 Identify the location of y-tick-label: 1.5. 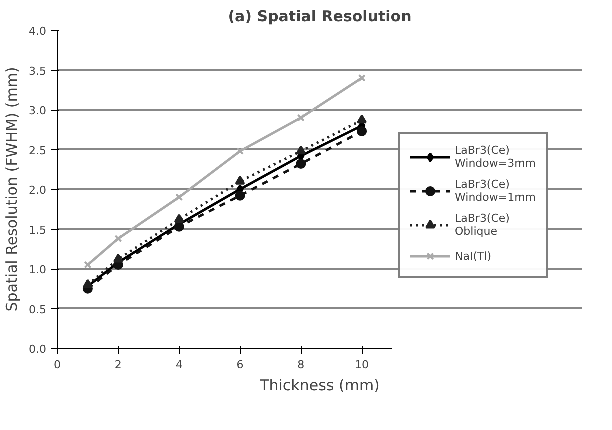
(38, 230).